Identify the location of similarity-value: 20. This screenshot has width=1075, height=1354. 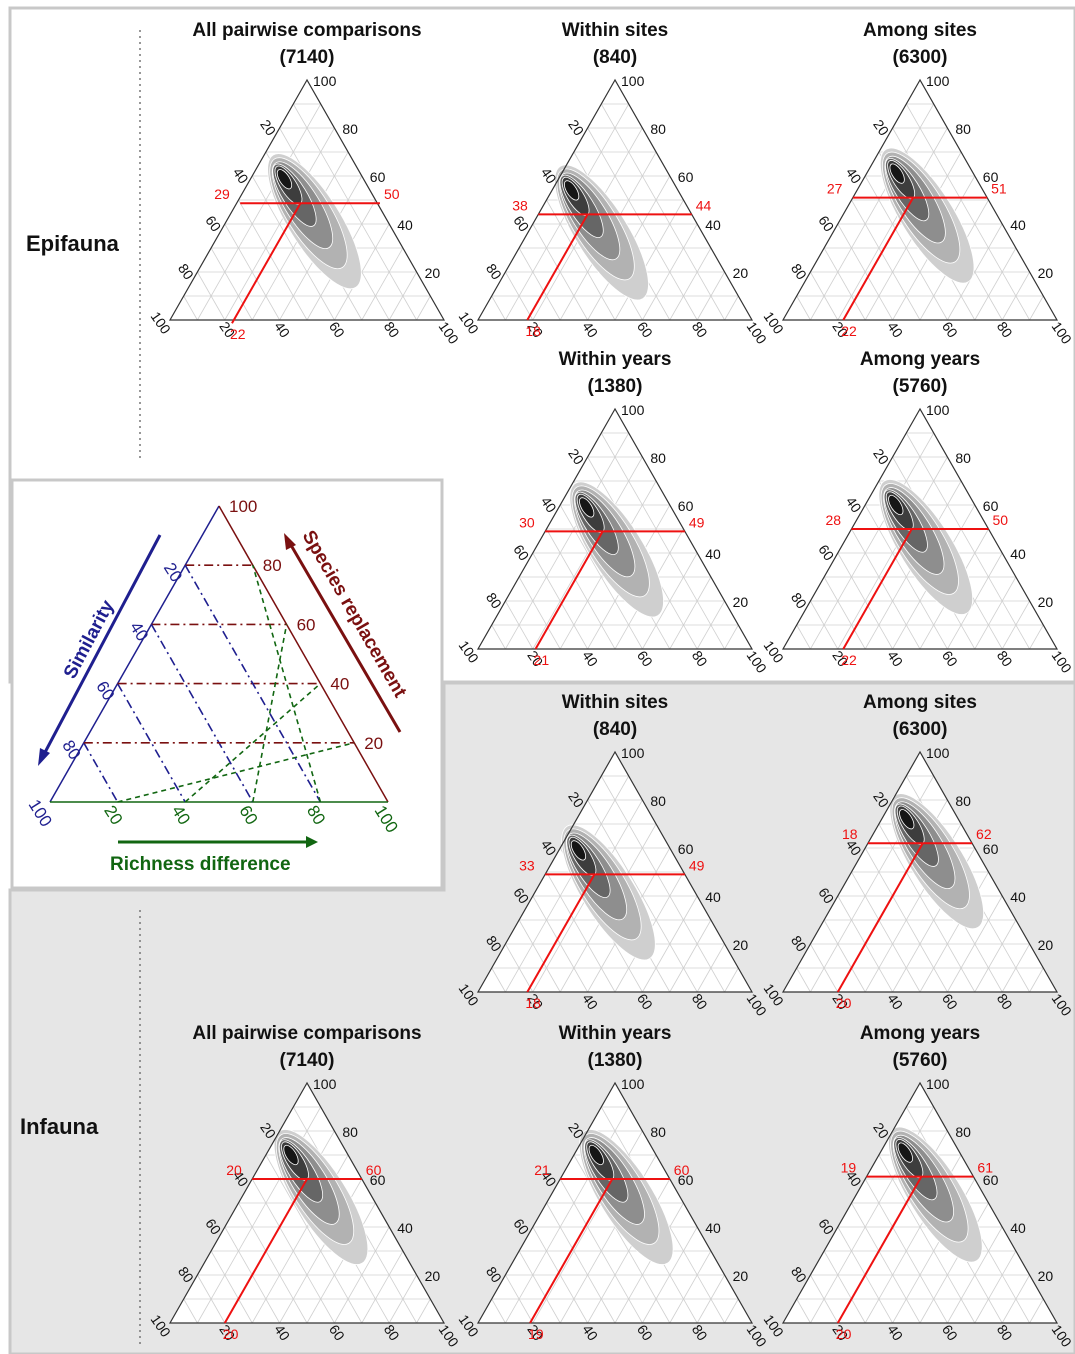
(234, 1170).